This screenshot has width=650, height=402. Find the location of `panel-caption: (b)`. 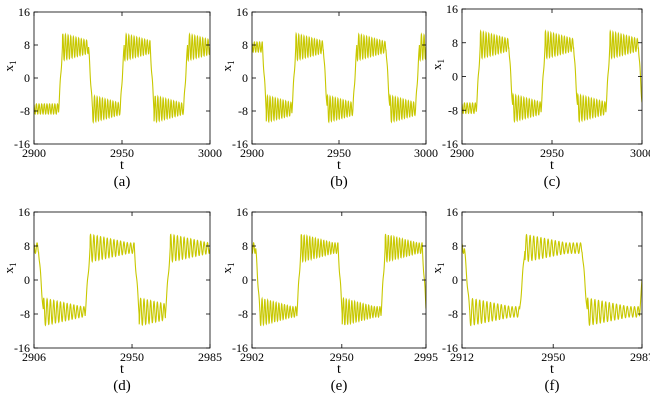

panel-caption: (b) is located at coordinates (339, 182).